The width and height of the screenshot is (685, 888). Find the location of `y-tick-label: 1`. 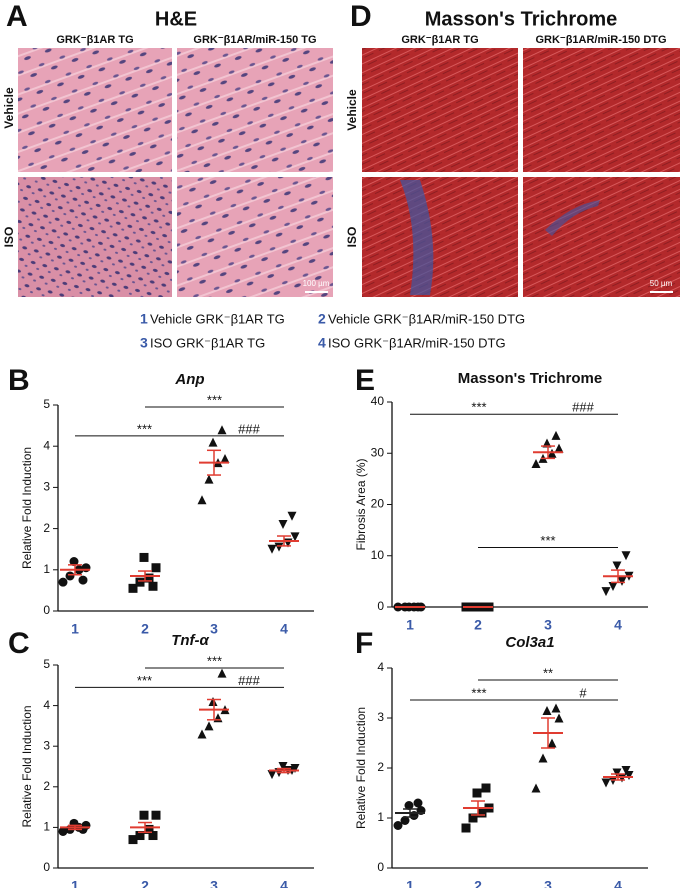

y-tick-label: 1 is located at coordinates (46, 827).